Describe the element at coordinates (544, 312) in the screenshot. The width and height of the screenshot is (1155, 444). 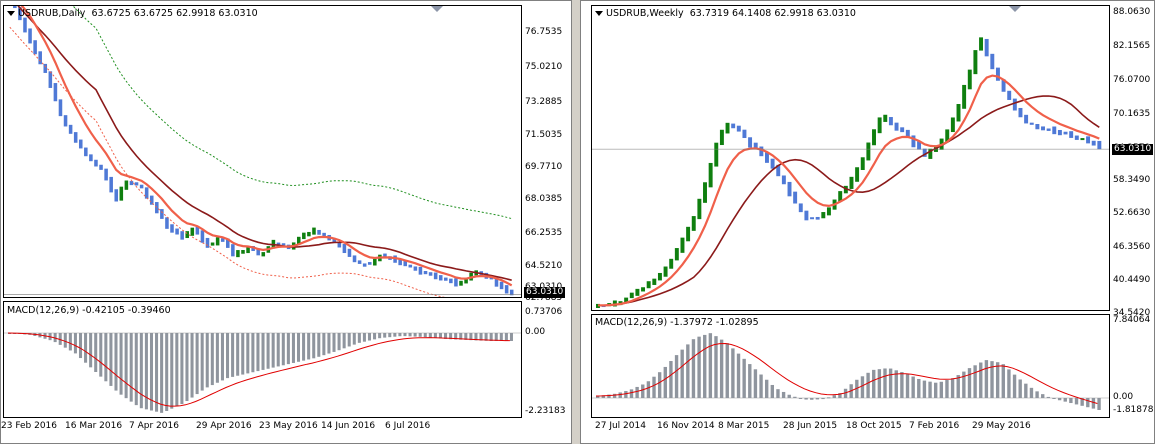
I see `price-scale-label: 0.73706` at that location.